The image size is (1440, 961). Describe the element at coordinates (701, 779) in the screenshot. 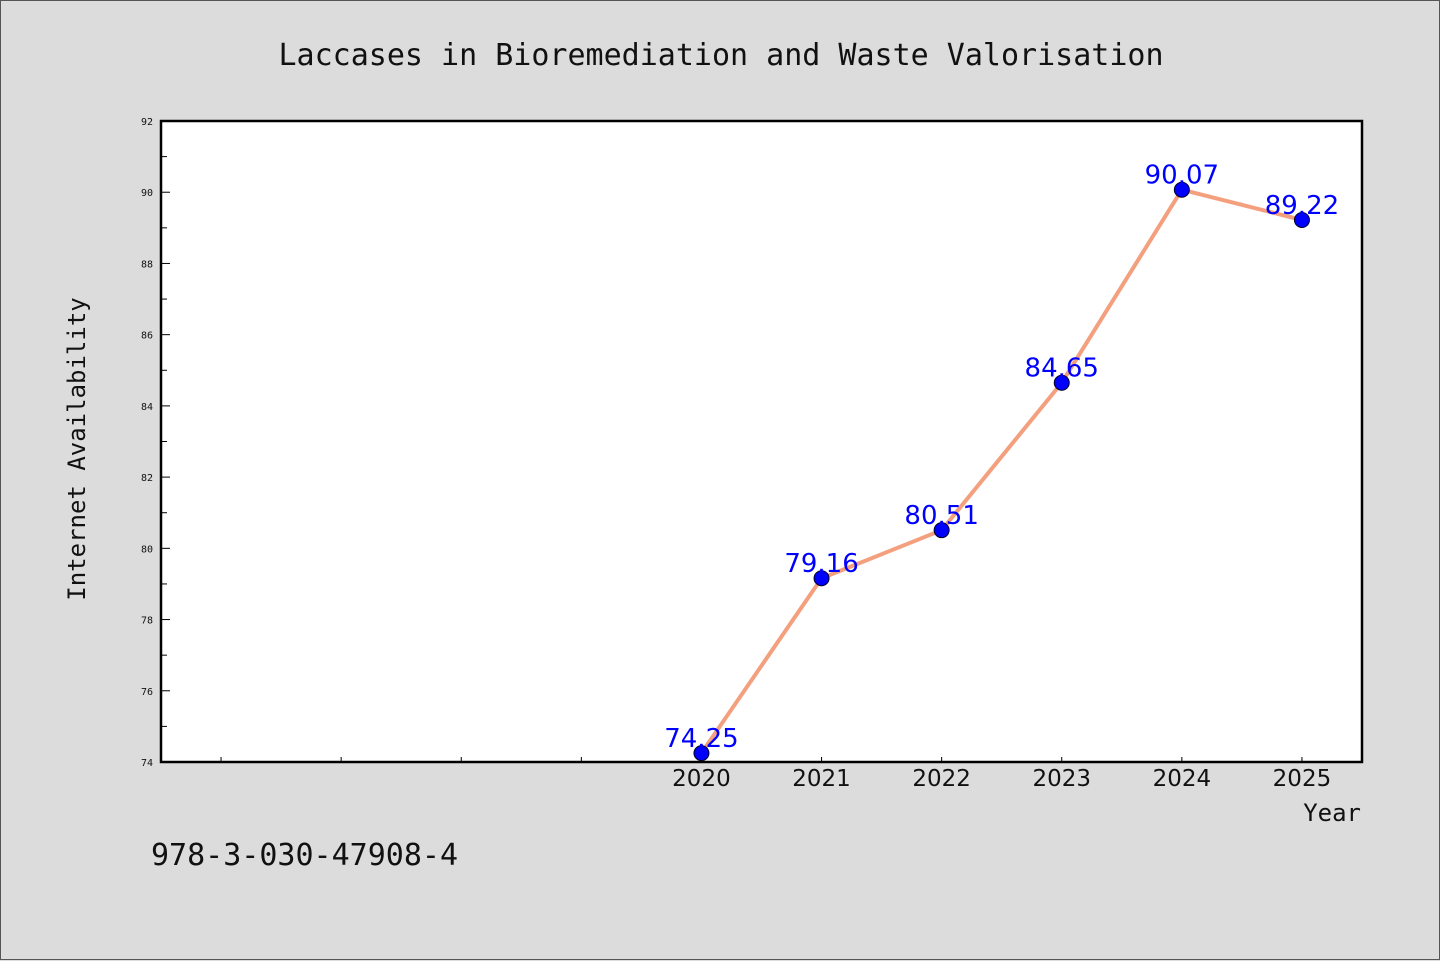

I see `x-tick-label: 2020` at that location.